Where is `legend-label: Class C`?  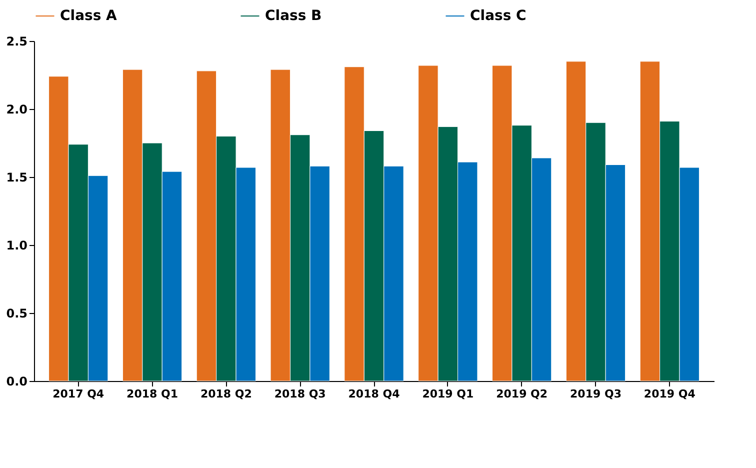
legend-label: Class C is located at coordinates (498, 16).